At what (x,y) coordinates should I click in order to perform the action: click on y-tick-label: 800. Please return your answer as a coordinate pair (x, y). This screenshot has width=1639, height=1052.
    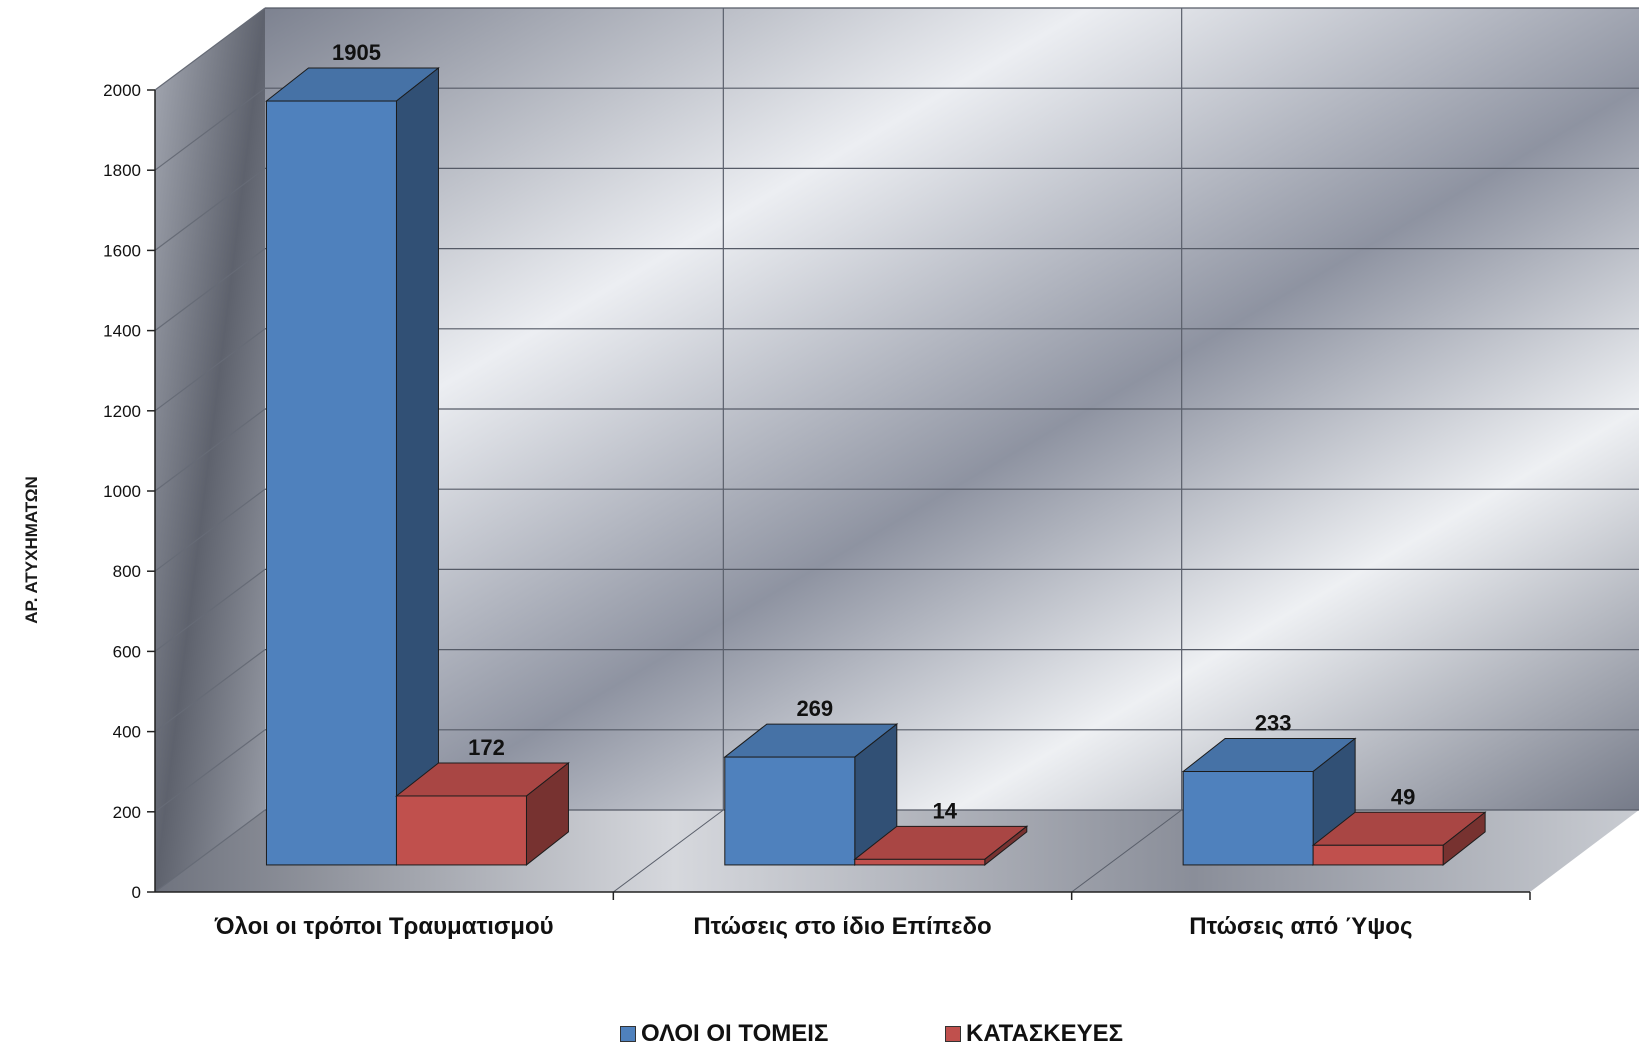
    Looking at the image, I should click on (127, 571).